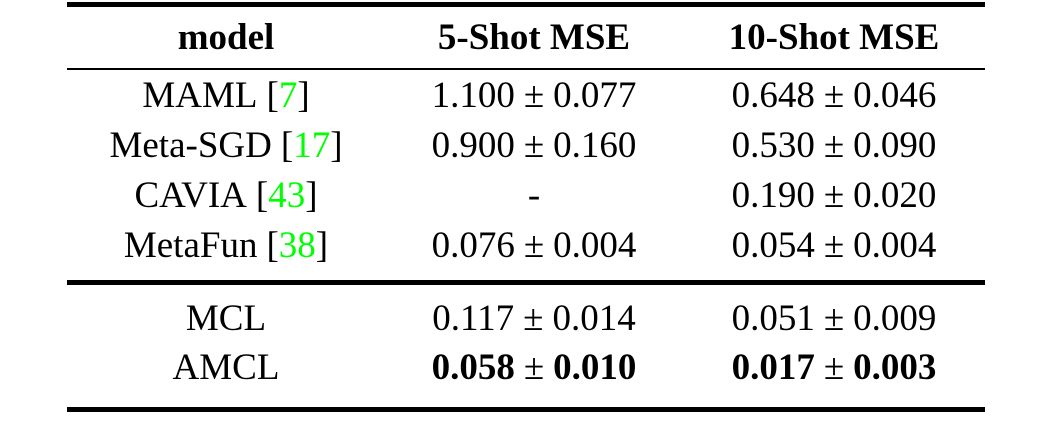 This screenshot has width=1040, height=427. I want to click on table-row-amcl: AMCL 0.058 ±0.010 0.017 ±0.003, so click(526, 367).